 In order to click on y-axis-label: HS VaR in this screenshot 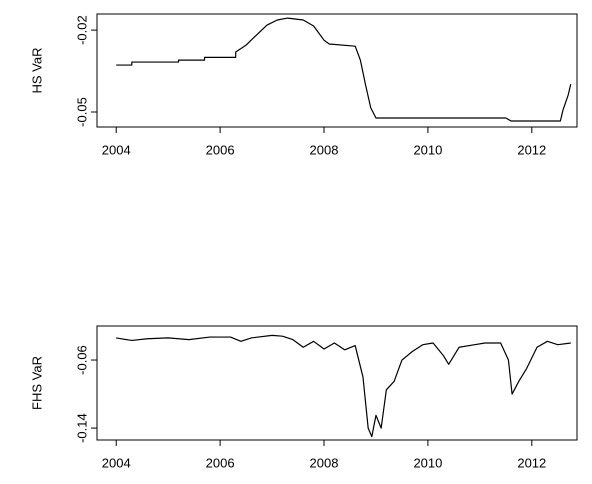, I will do `click(36, 71)`.